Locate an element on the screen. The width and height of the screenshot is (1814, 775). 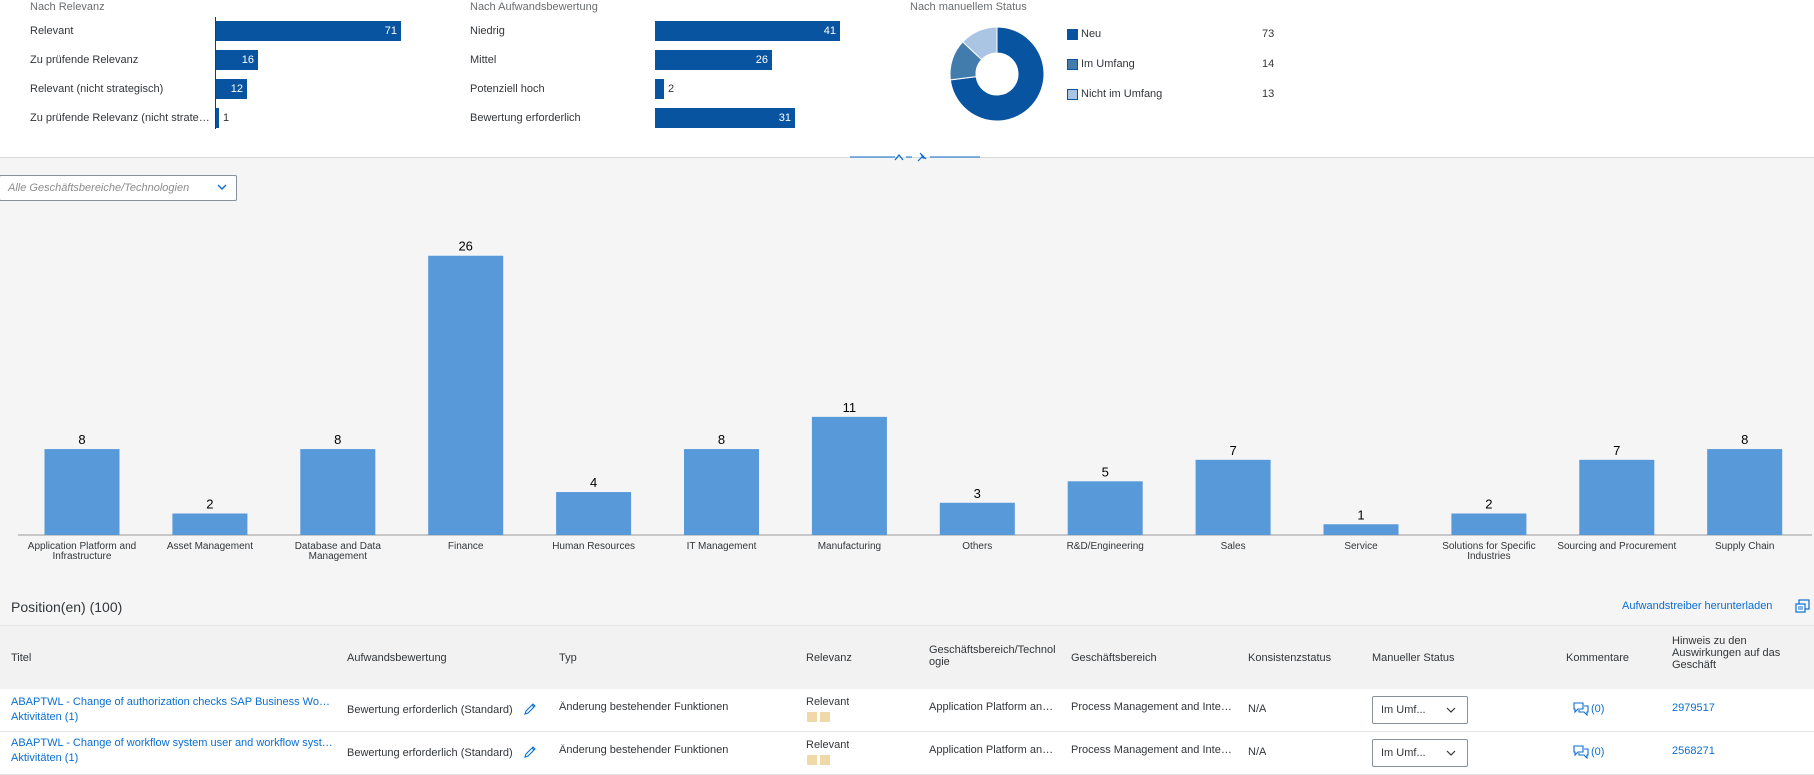
chart-category-label: Others is located at coordinates (977, 546).